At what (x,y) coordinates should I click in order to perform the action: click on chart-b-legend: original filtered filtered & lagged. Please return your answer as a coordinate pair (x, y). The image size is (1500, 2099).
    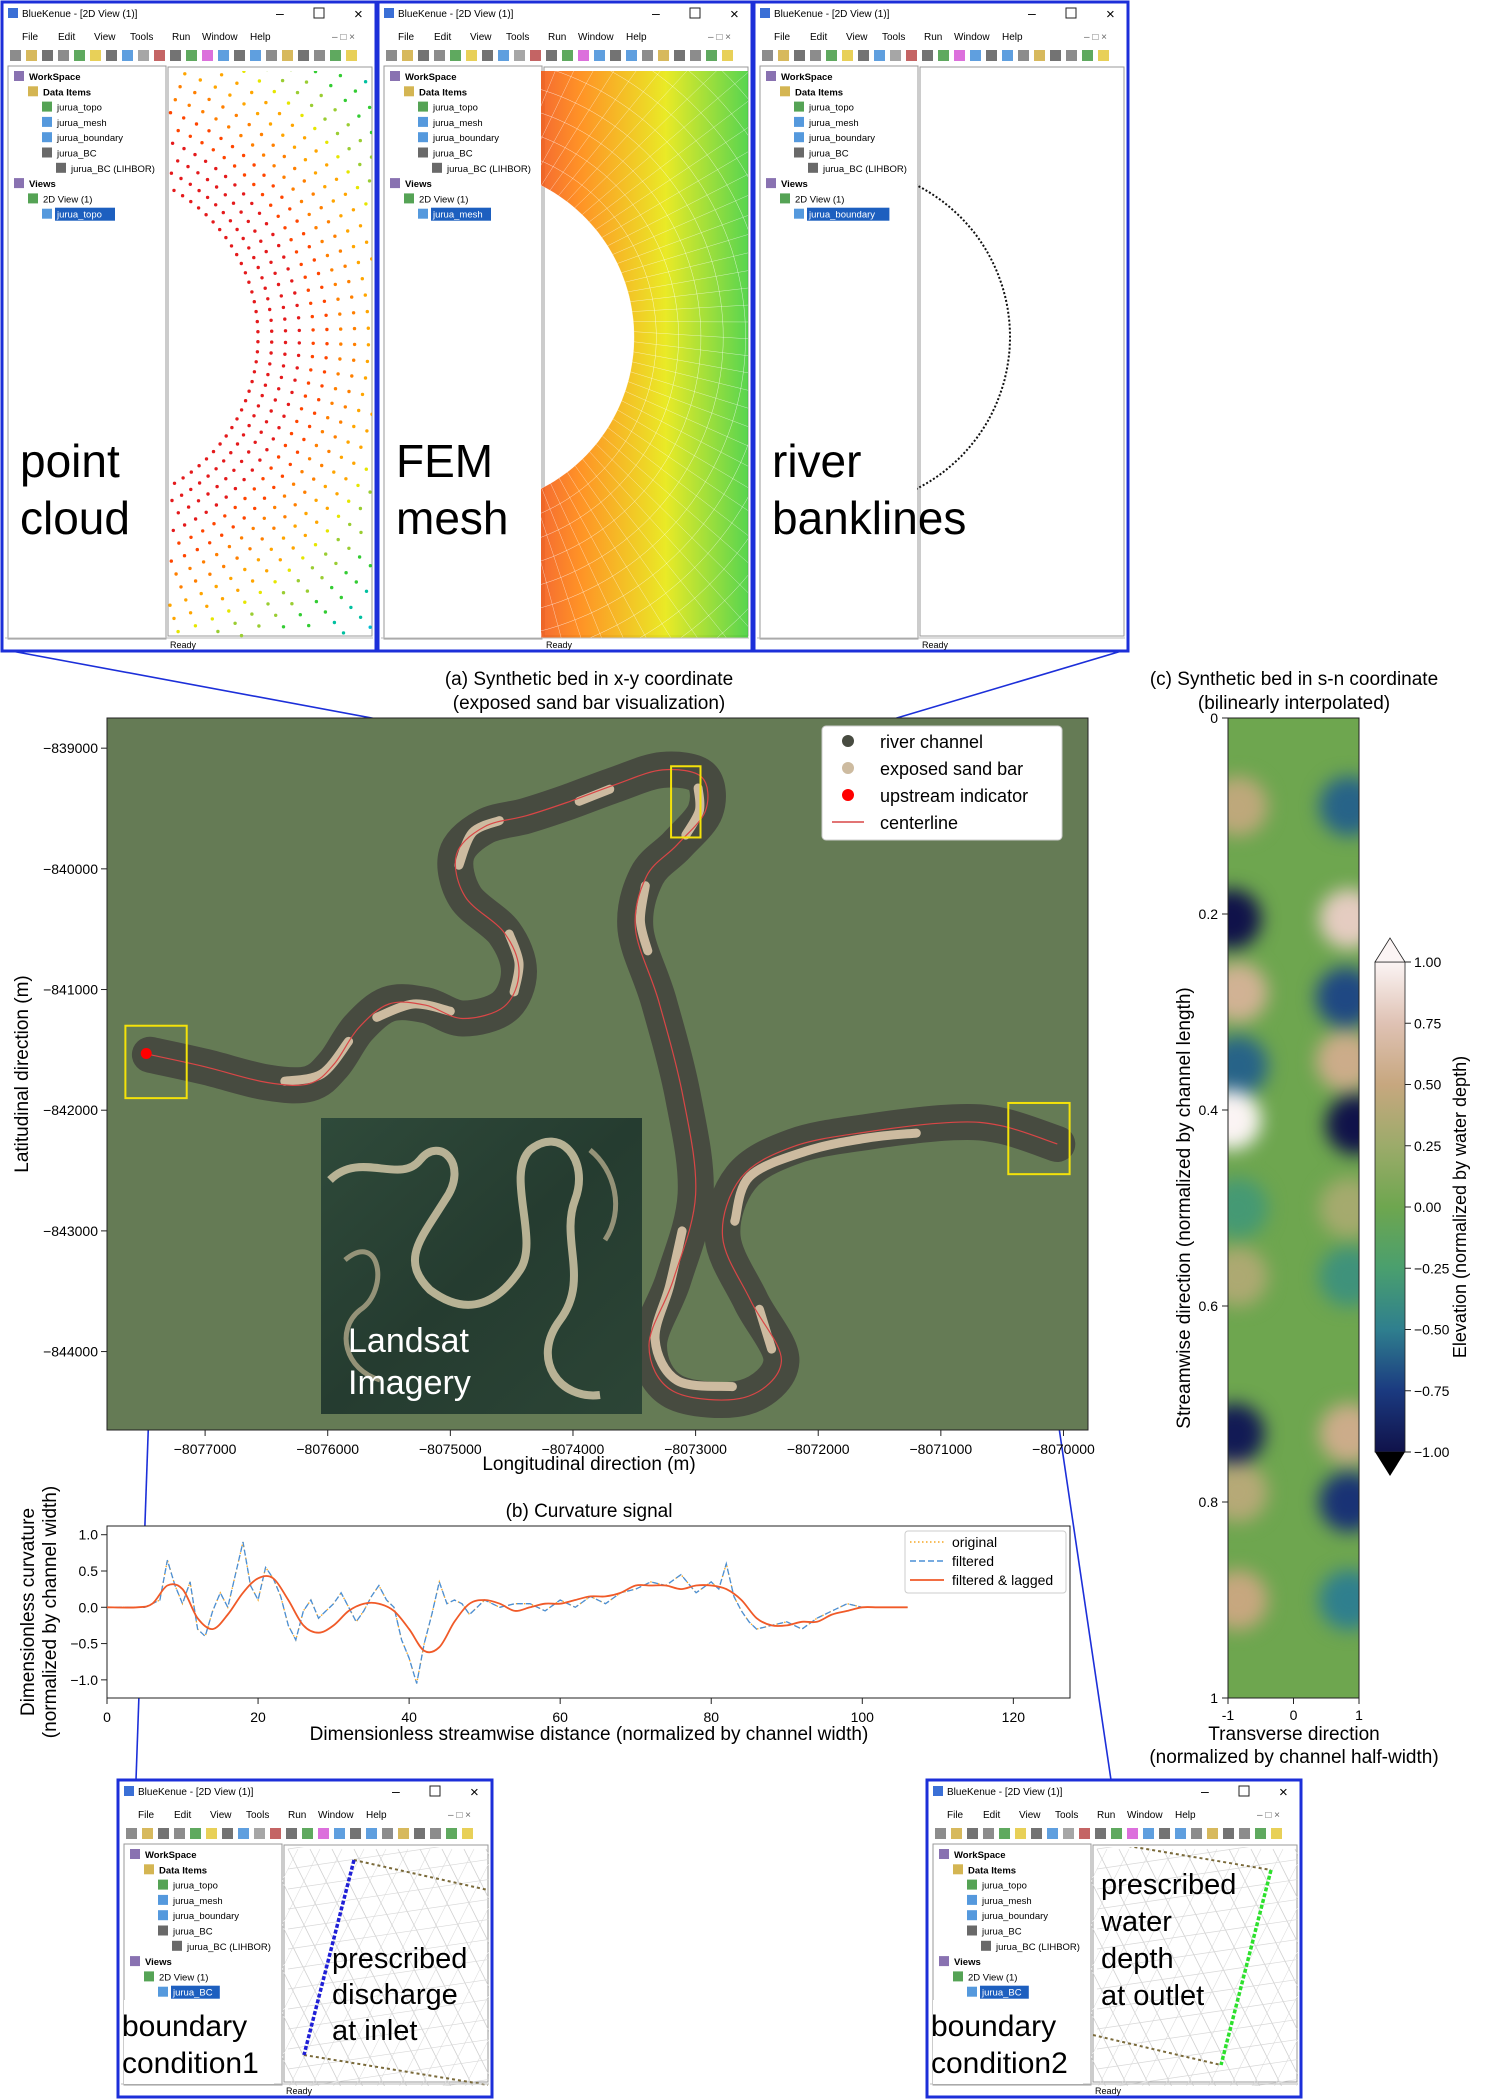
    Looking at the image, I should click on (985, 1562).